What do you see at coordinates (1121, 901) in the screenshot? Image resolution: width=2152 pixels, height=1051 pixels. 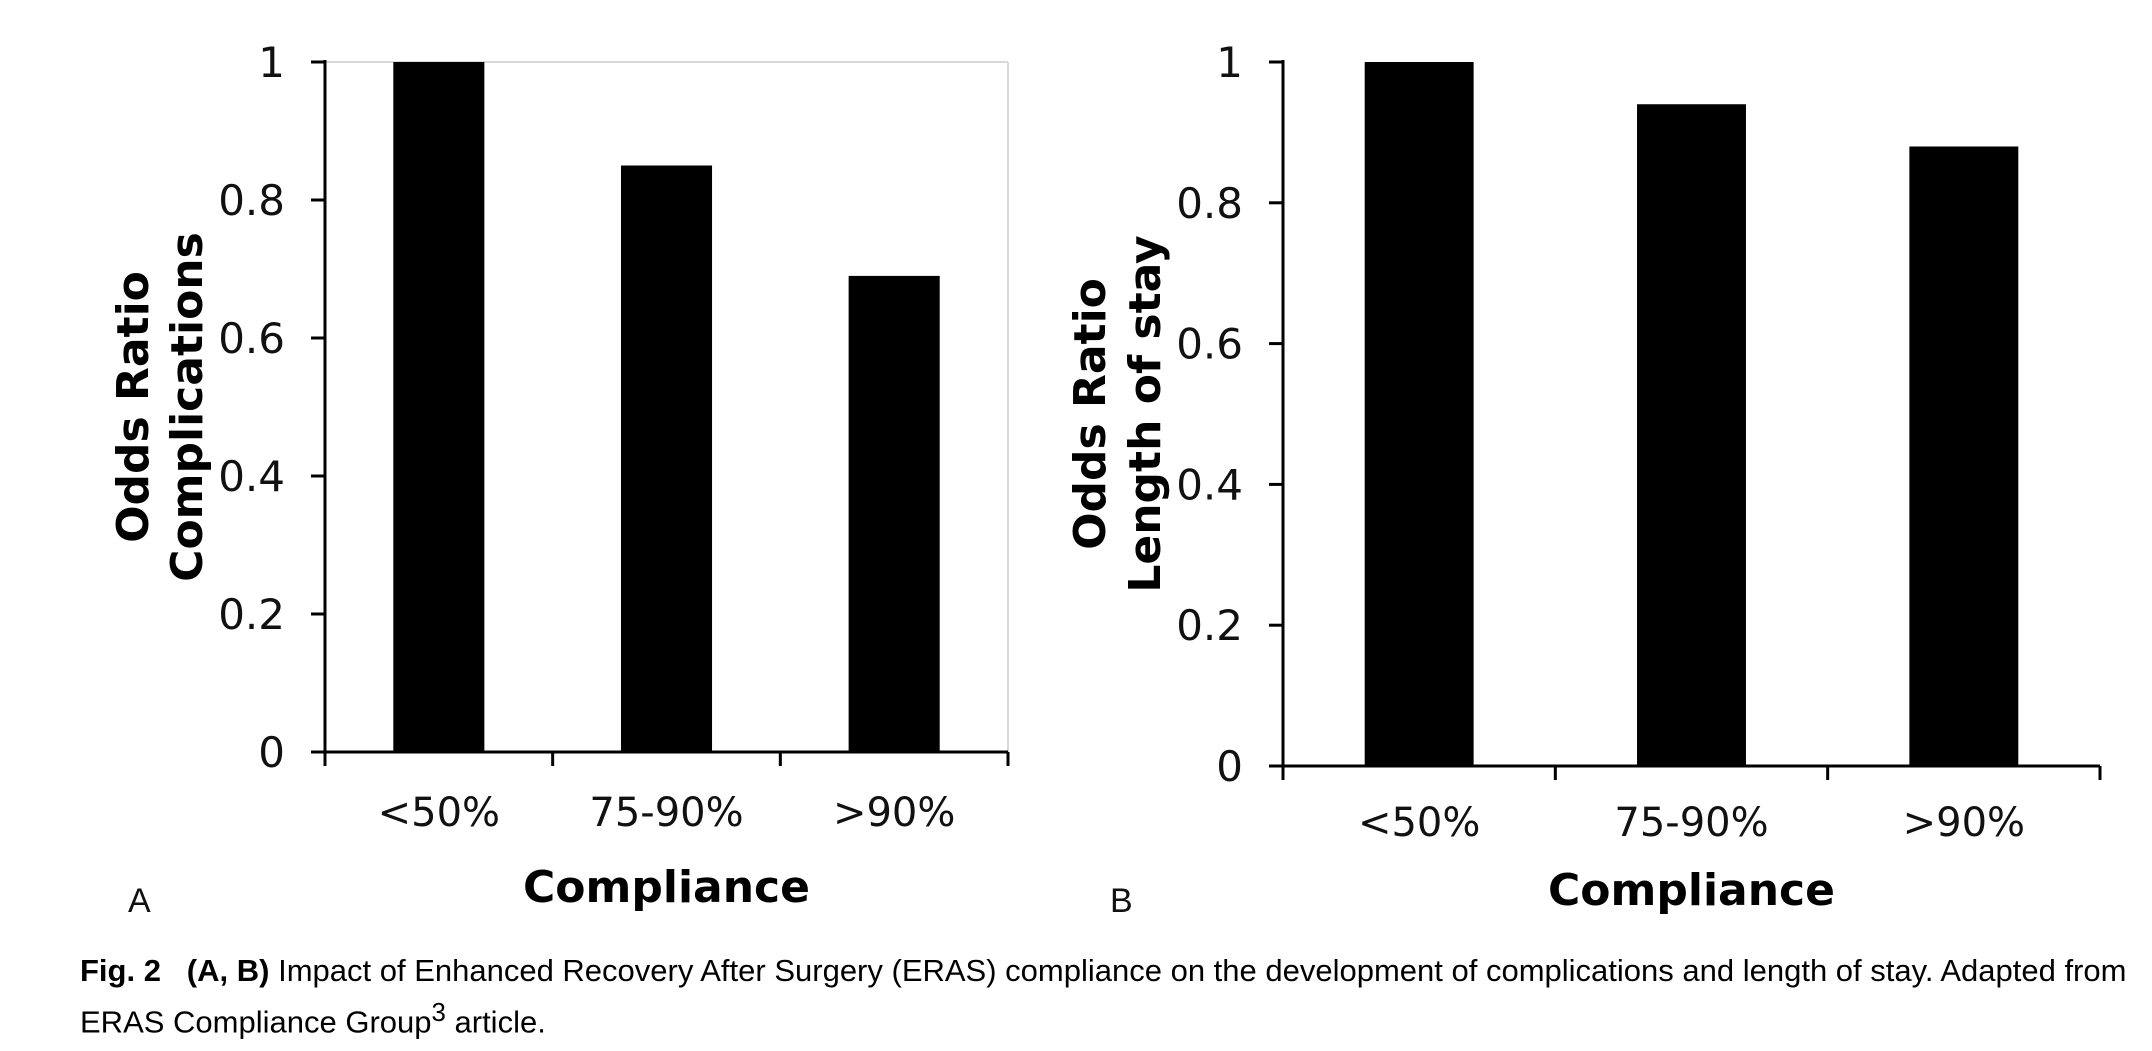 I see `chart-b-panel-label: B` at bounding box center [1121, 901].